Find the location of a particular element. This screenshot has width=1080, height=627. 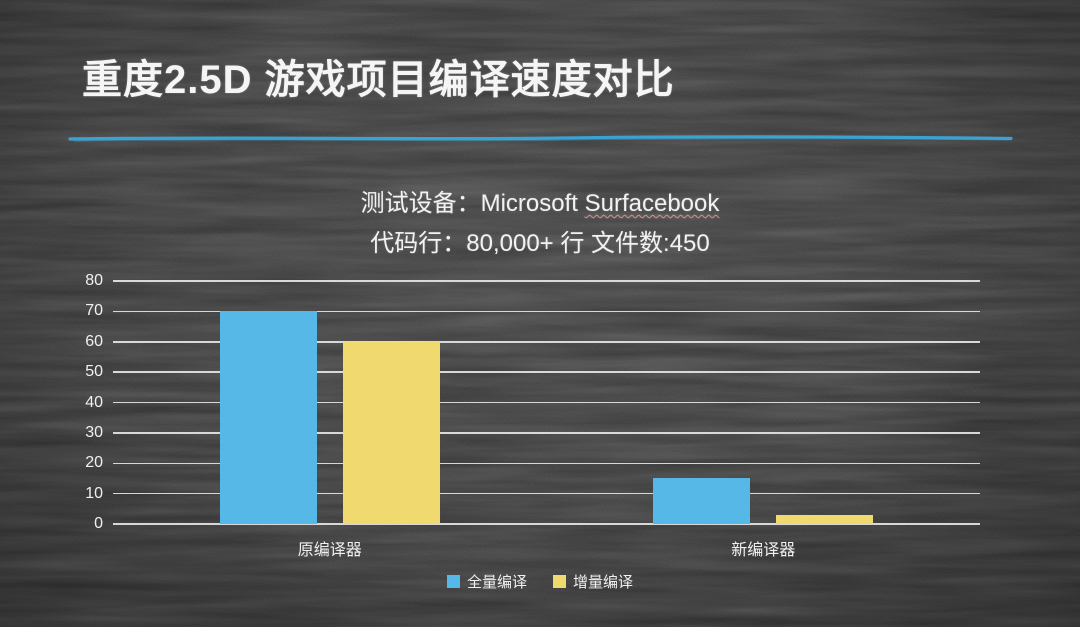

y-axis-tick-label: 80 is located at coordinates (94, 280).